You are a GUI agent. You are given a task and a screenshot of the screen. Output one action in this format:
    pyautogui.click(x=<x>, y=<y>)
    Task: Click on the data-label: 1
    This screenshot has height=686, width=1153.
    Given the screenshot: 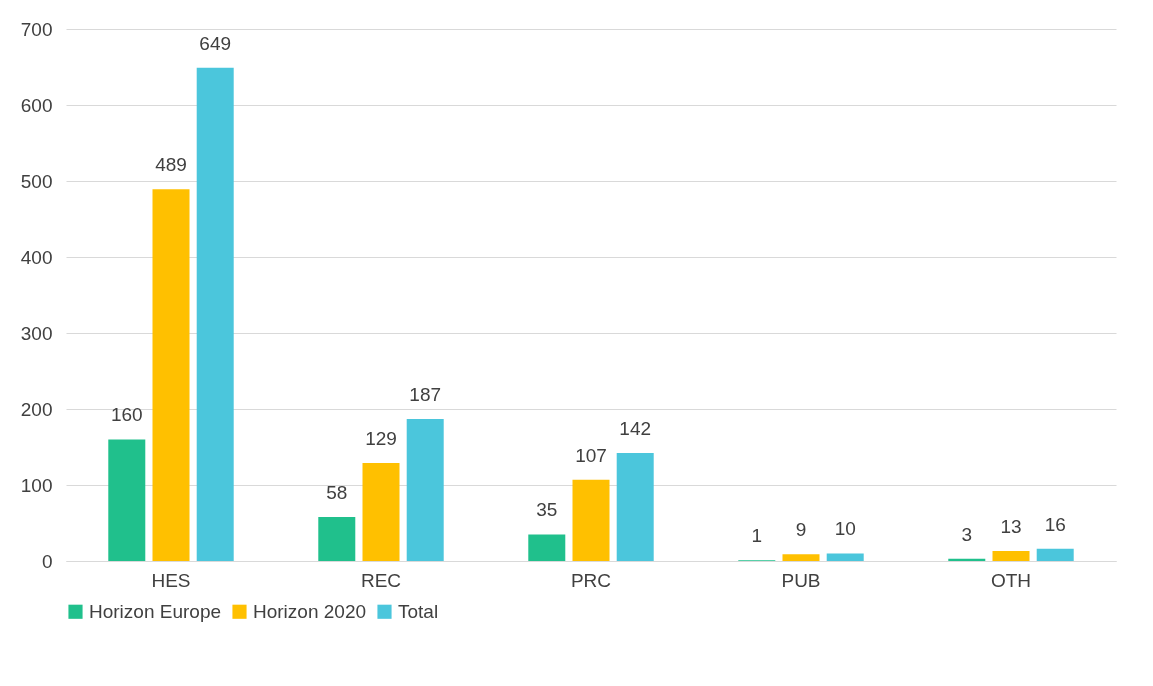 What is the action you would take?
    pyautogui.click(x=757, y=536)
    